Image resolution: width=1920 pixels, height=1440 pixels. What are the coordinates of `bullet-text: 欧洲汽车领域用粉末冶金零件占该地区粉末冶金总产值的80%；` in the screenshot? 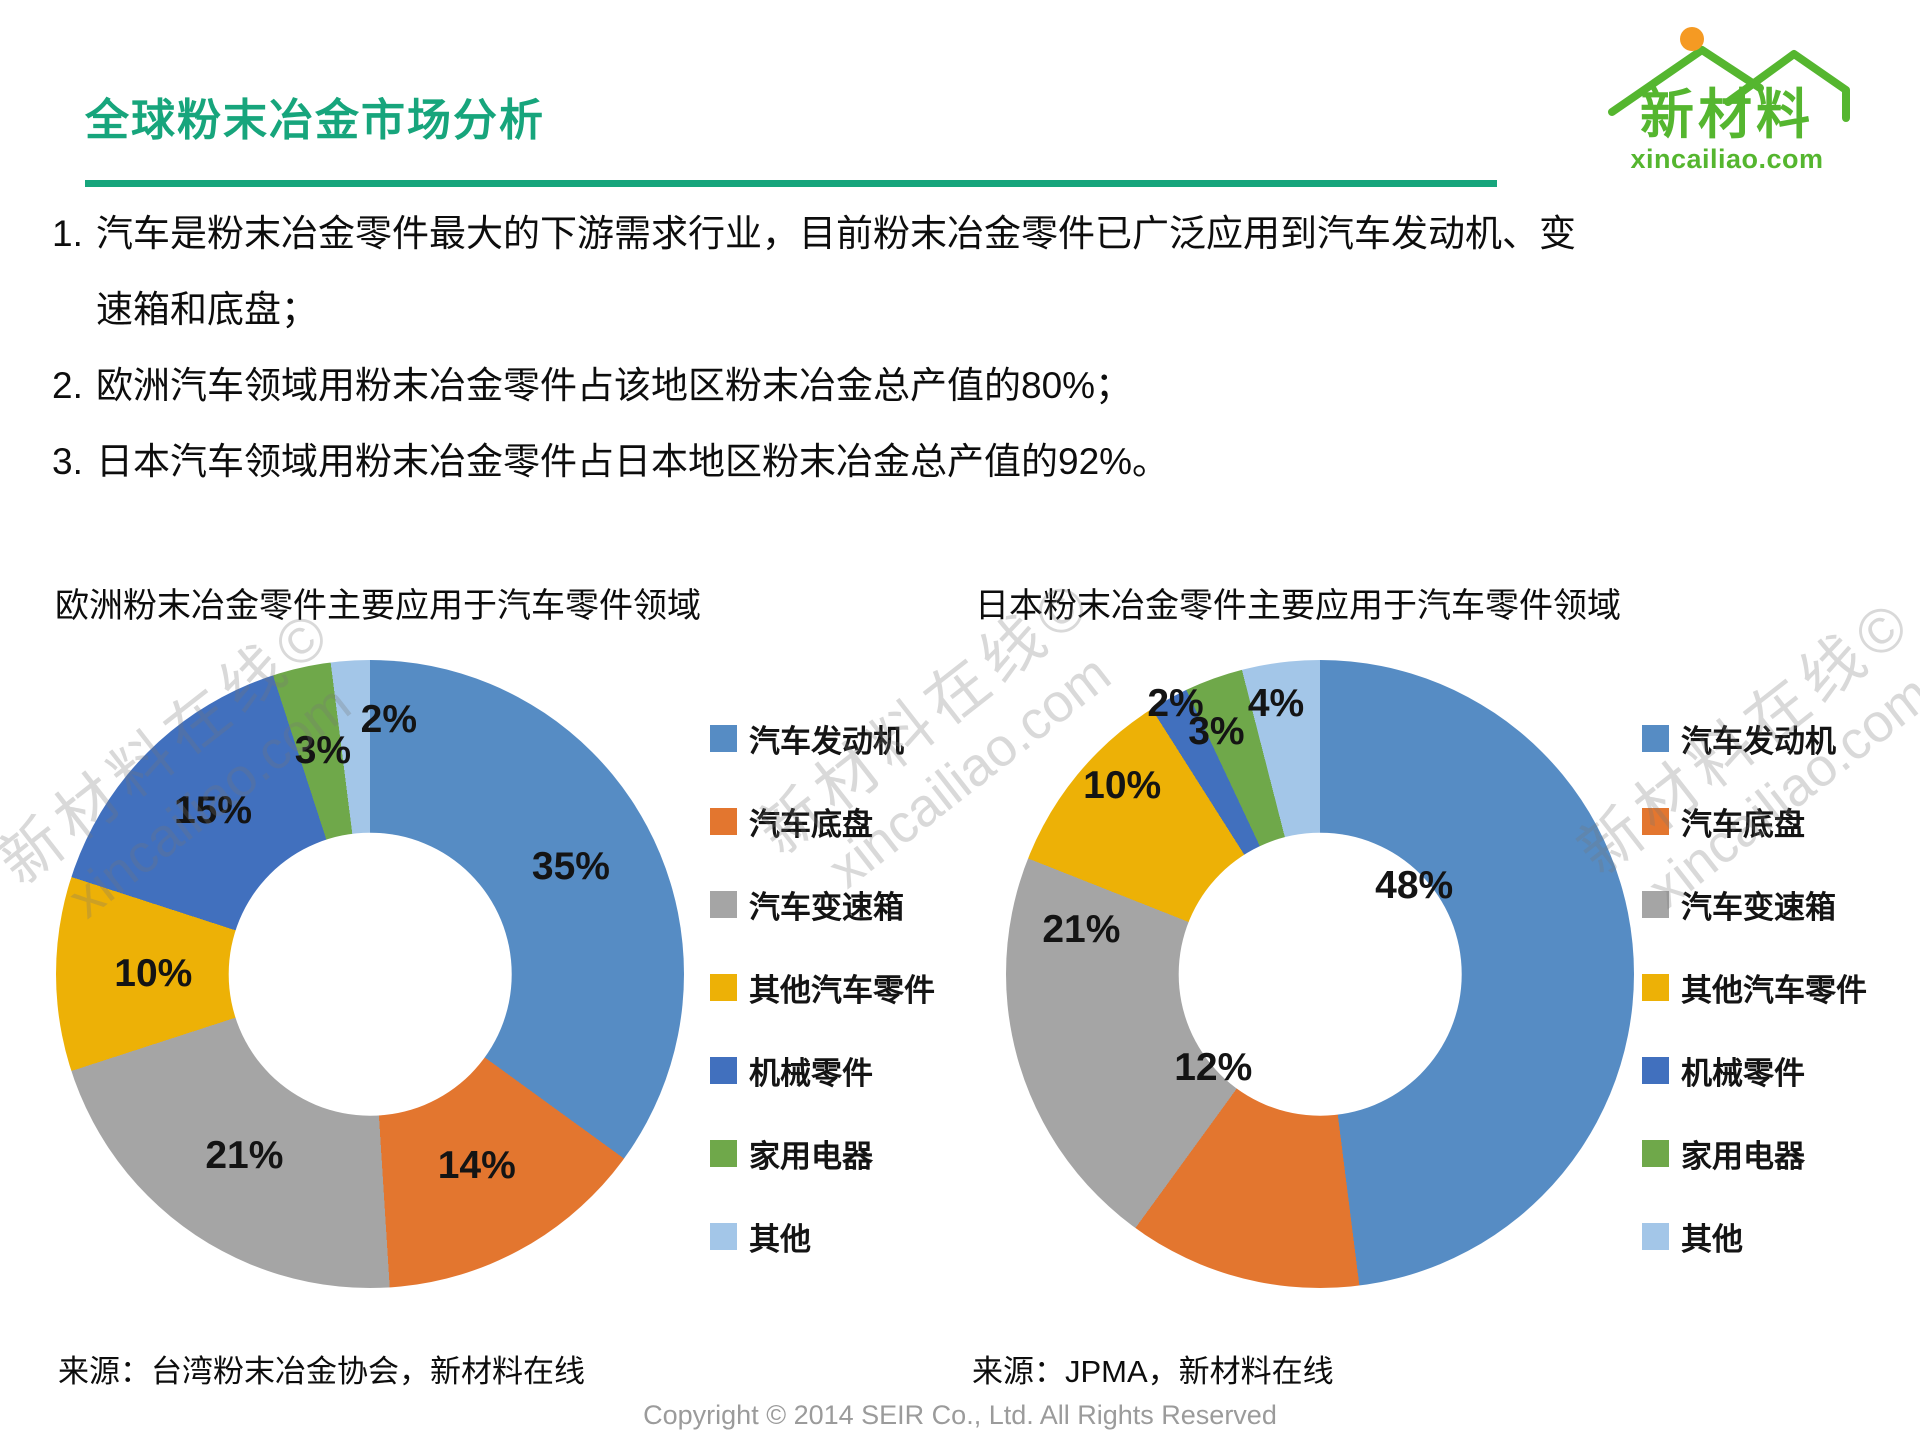 It's located at (614, 385).